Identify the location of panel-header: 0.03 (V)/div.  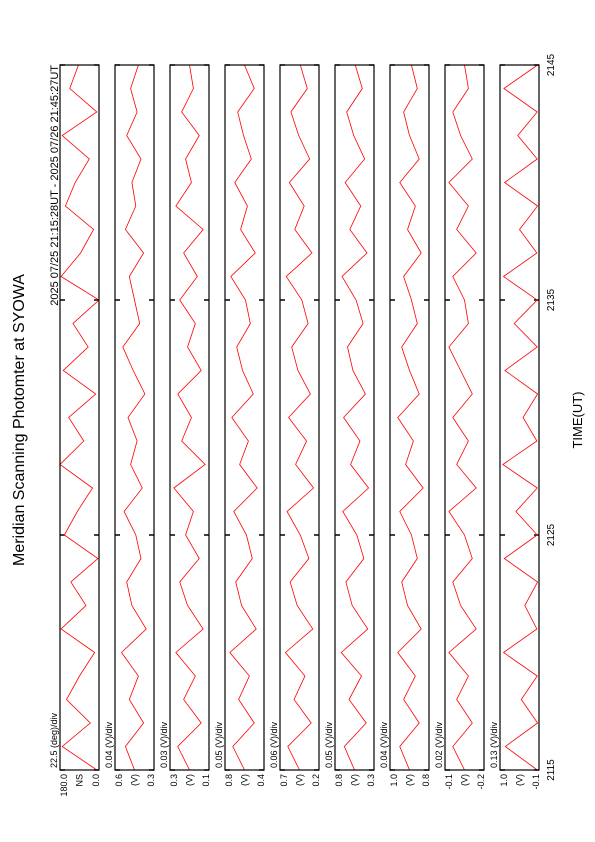
(164, 744).